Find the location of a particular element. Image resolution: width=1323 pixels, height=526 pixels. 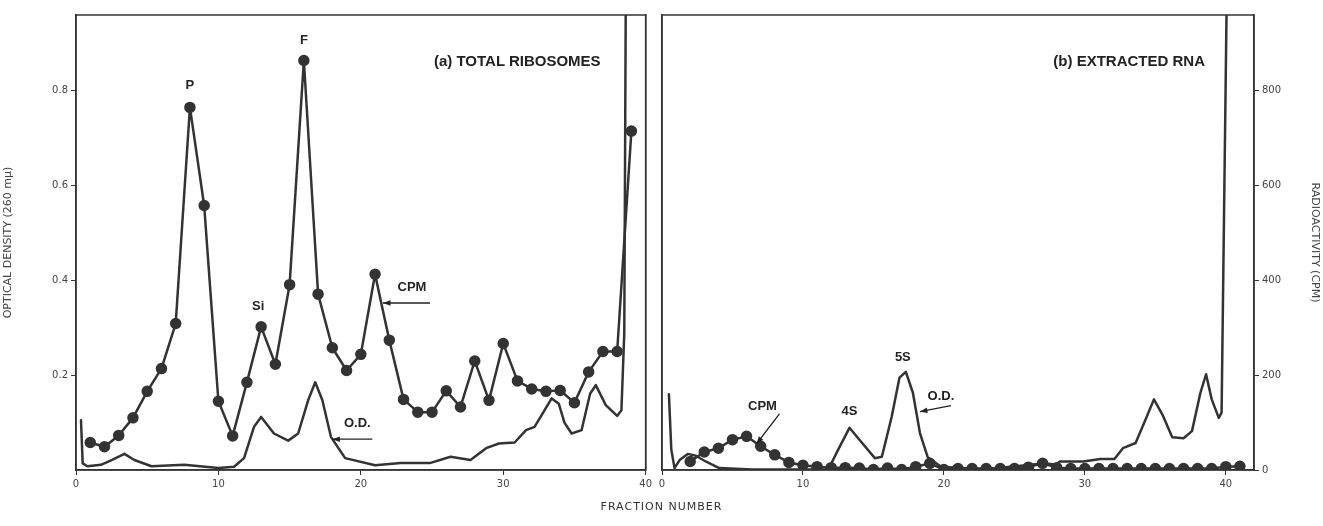

annotation: Si is located at coordinates (258, 306).